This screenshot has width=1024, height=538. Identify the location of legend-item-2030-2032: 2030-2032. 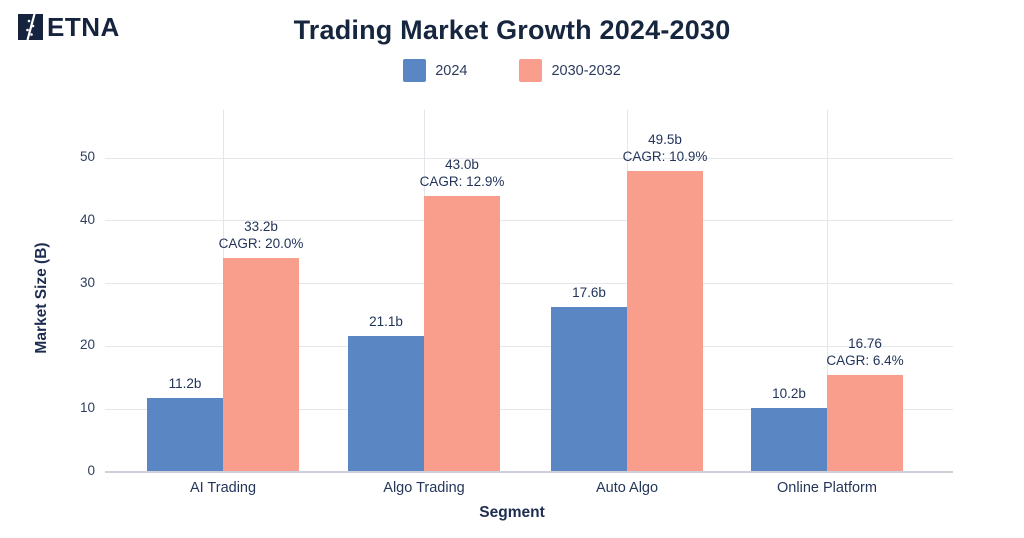
(570, 70).